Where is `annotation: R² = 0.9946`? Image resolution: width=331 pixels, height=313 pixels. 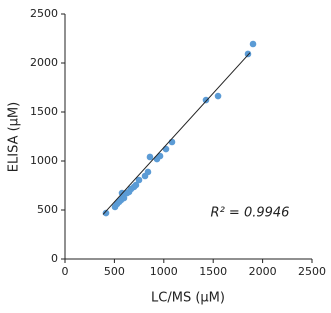
annotation: R² = 0.9946 is located at coordinates (250, 213).